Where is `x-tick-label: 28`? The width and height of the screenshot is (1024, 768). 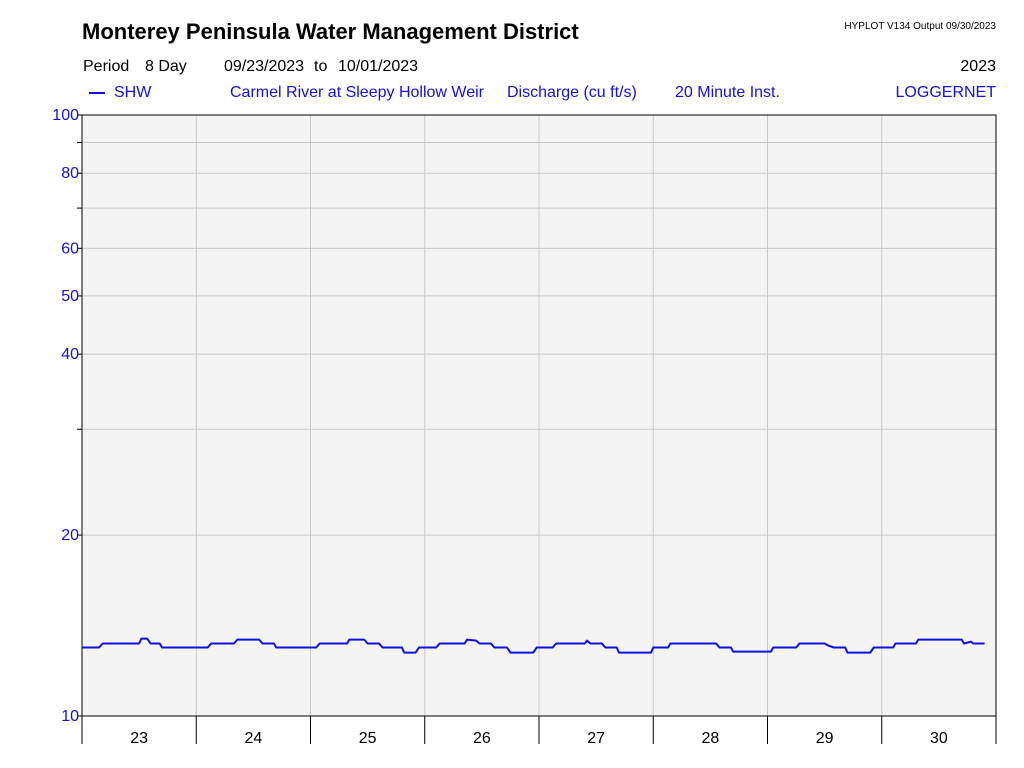 x-tick-label: 28 is located at coordinates (710, 738).